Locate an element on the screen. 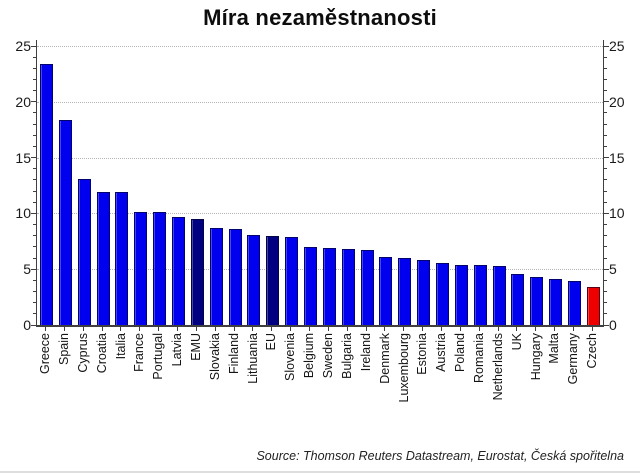 This screenshot has width=640, height=474. bar-finland is located at coordinates (235, 277).